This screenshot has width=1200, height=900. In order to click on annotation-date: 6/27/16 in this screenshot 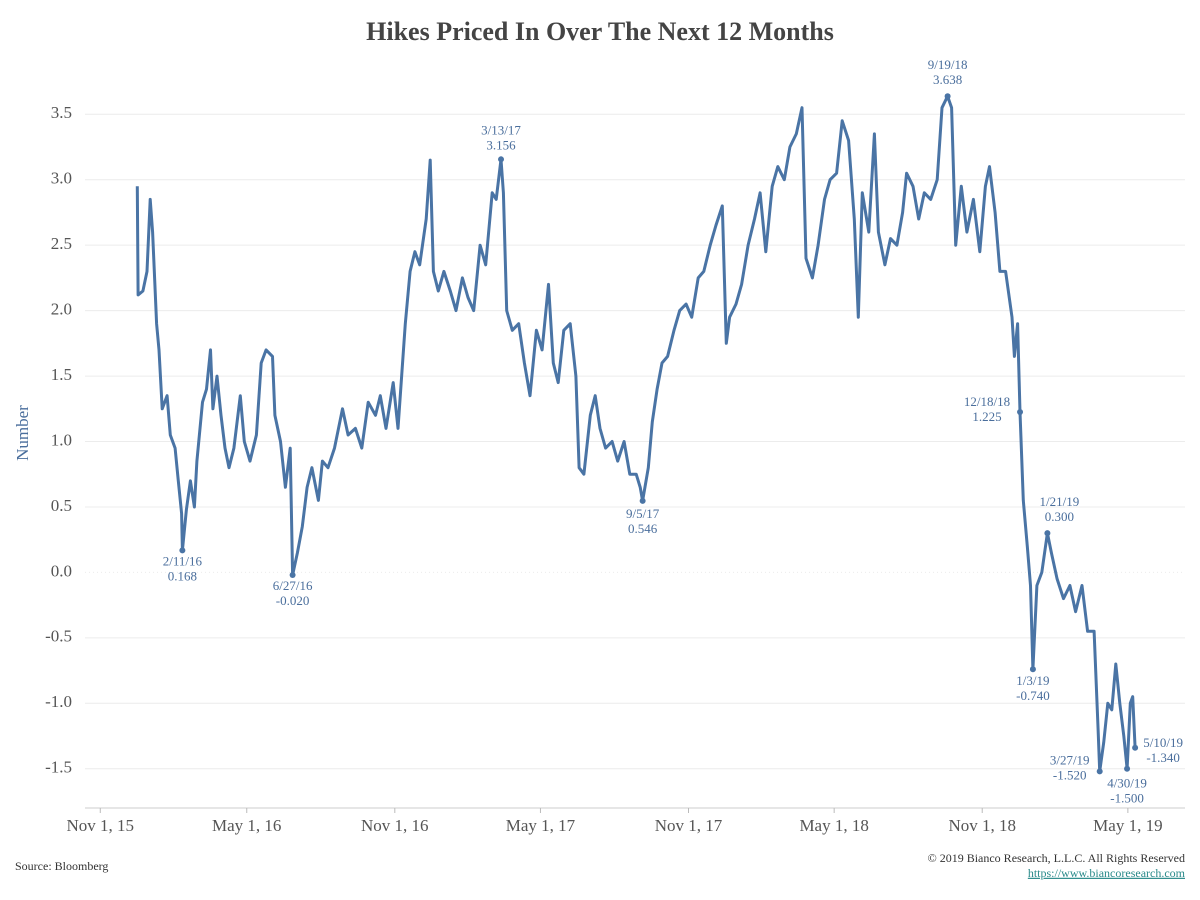, I will do `click(293, 585)`.